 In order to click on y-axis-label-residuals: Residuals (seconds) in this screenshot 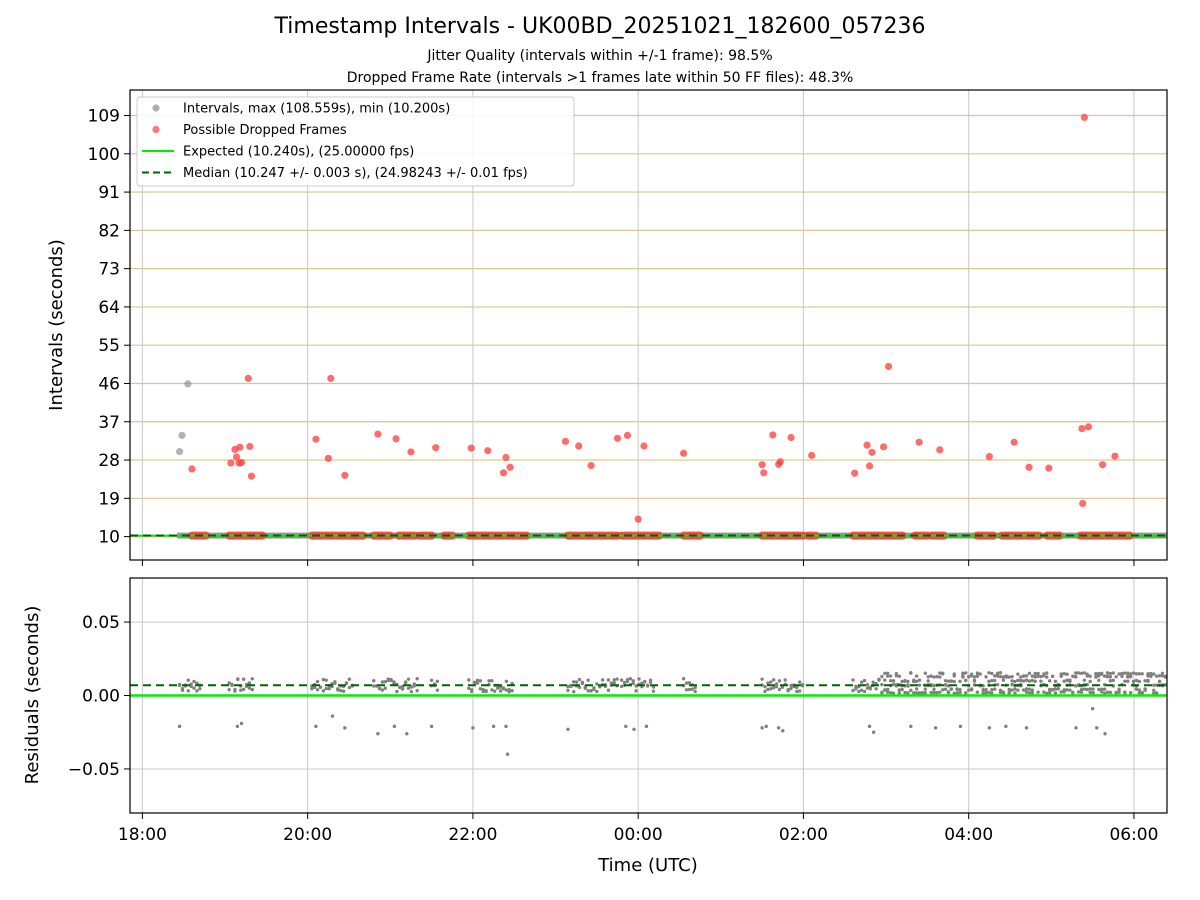, I will do `click(32, 695)`.